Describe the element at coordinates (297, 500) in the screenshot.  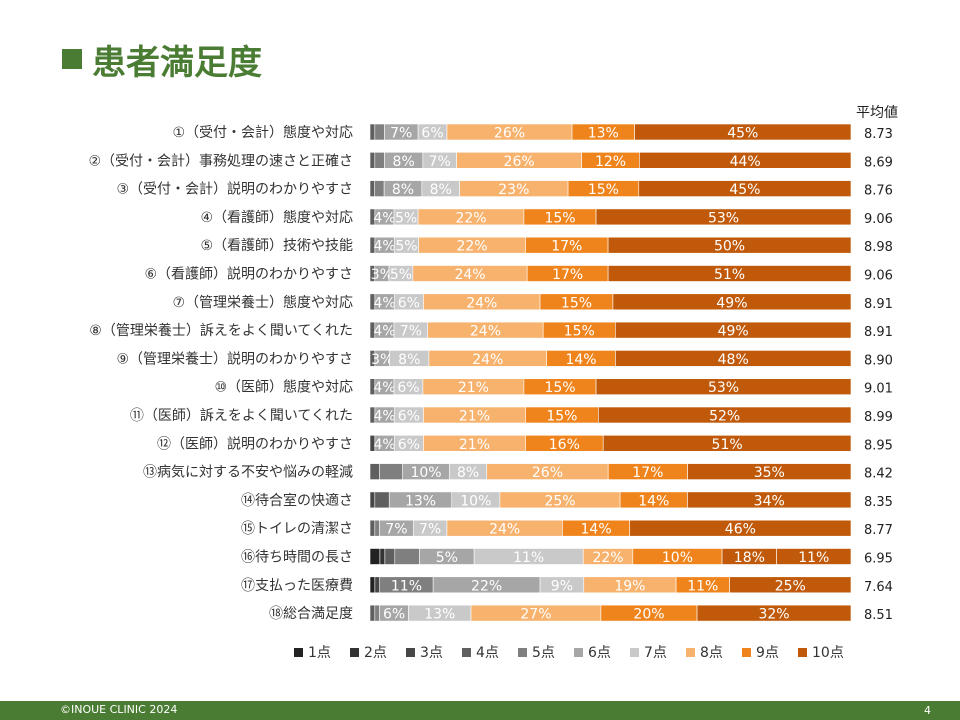
I see `category-label: ⑭待合室の快適さ` at that location.